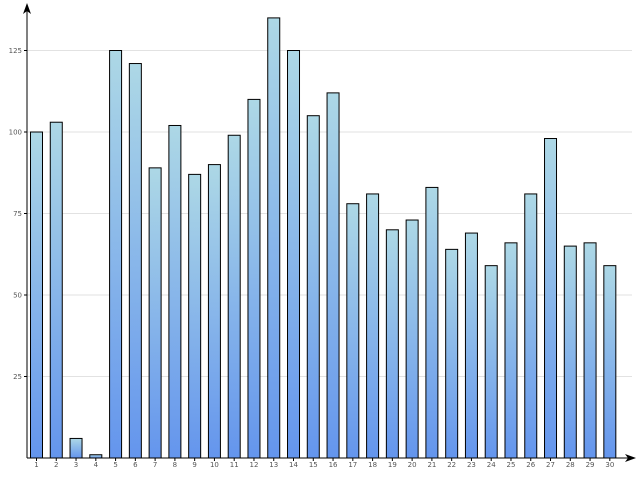 This screenshot has height=480, width=640. Describe the element at coordinates (17, 296) in the screenshot. I see `y-tick-label: 50` at that location.